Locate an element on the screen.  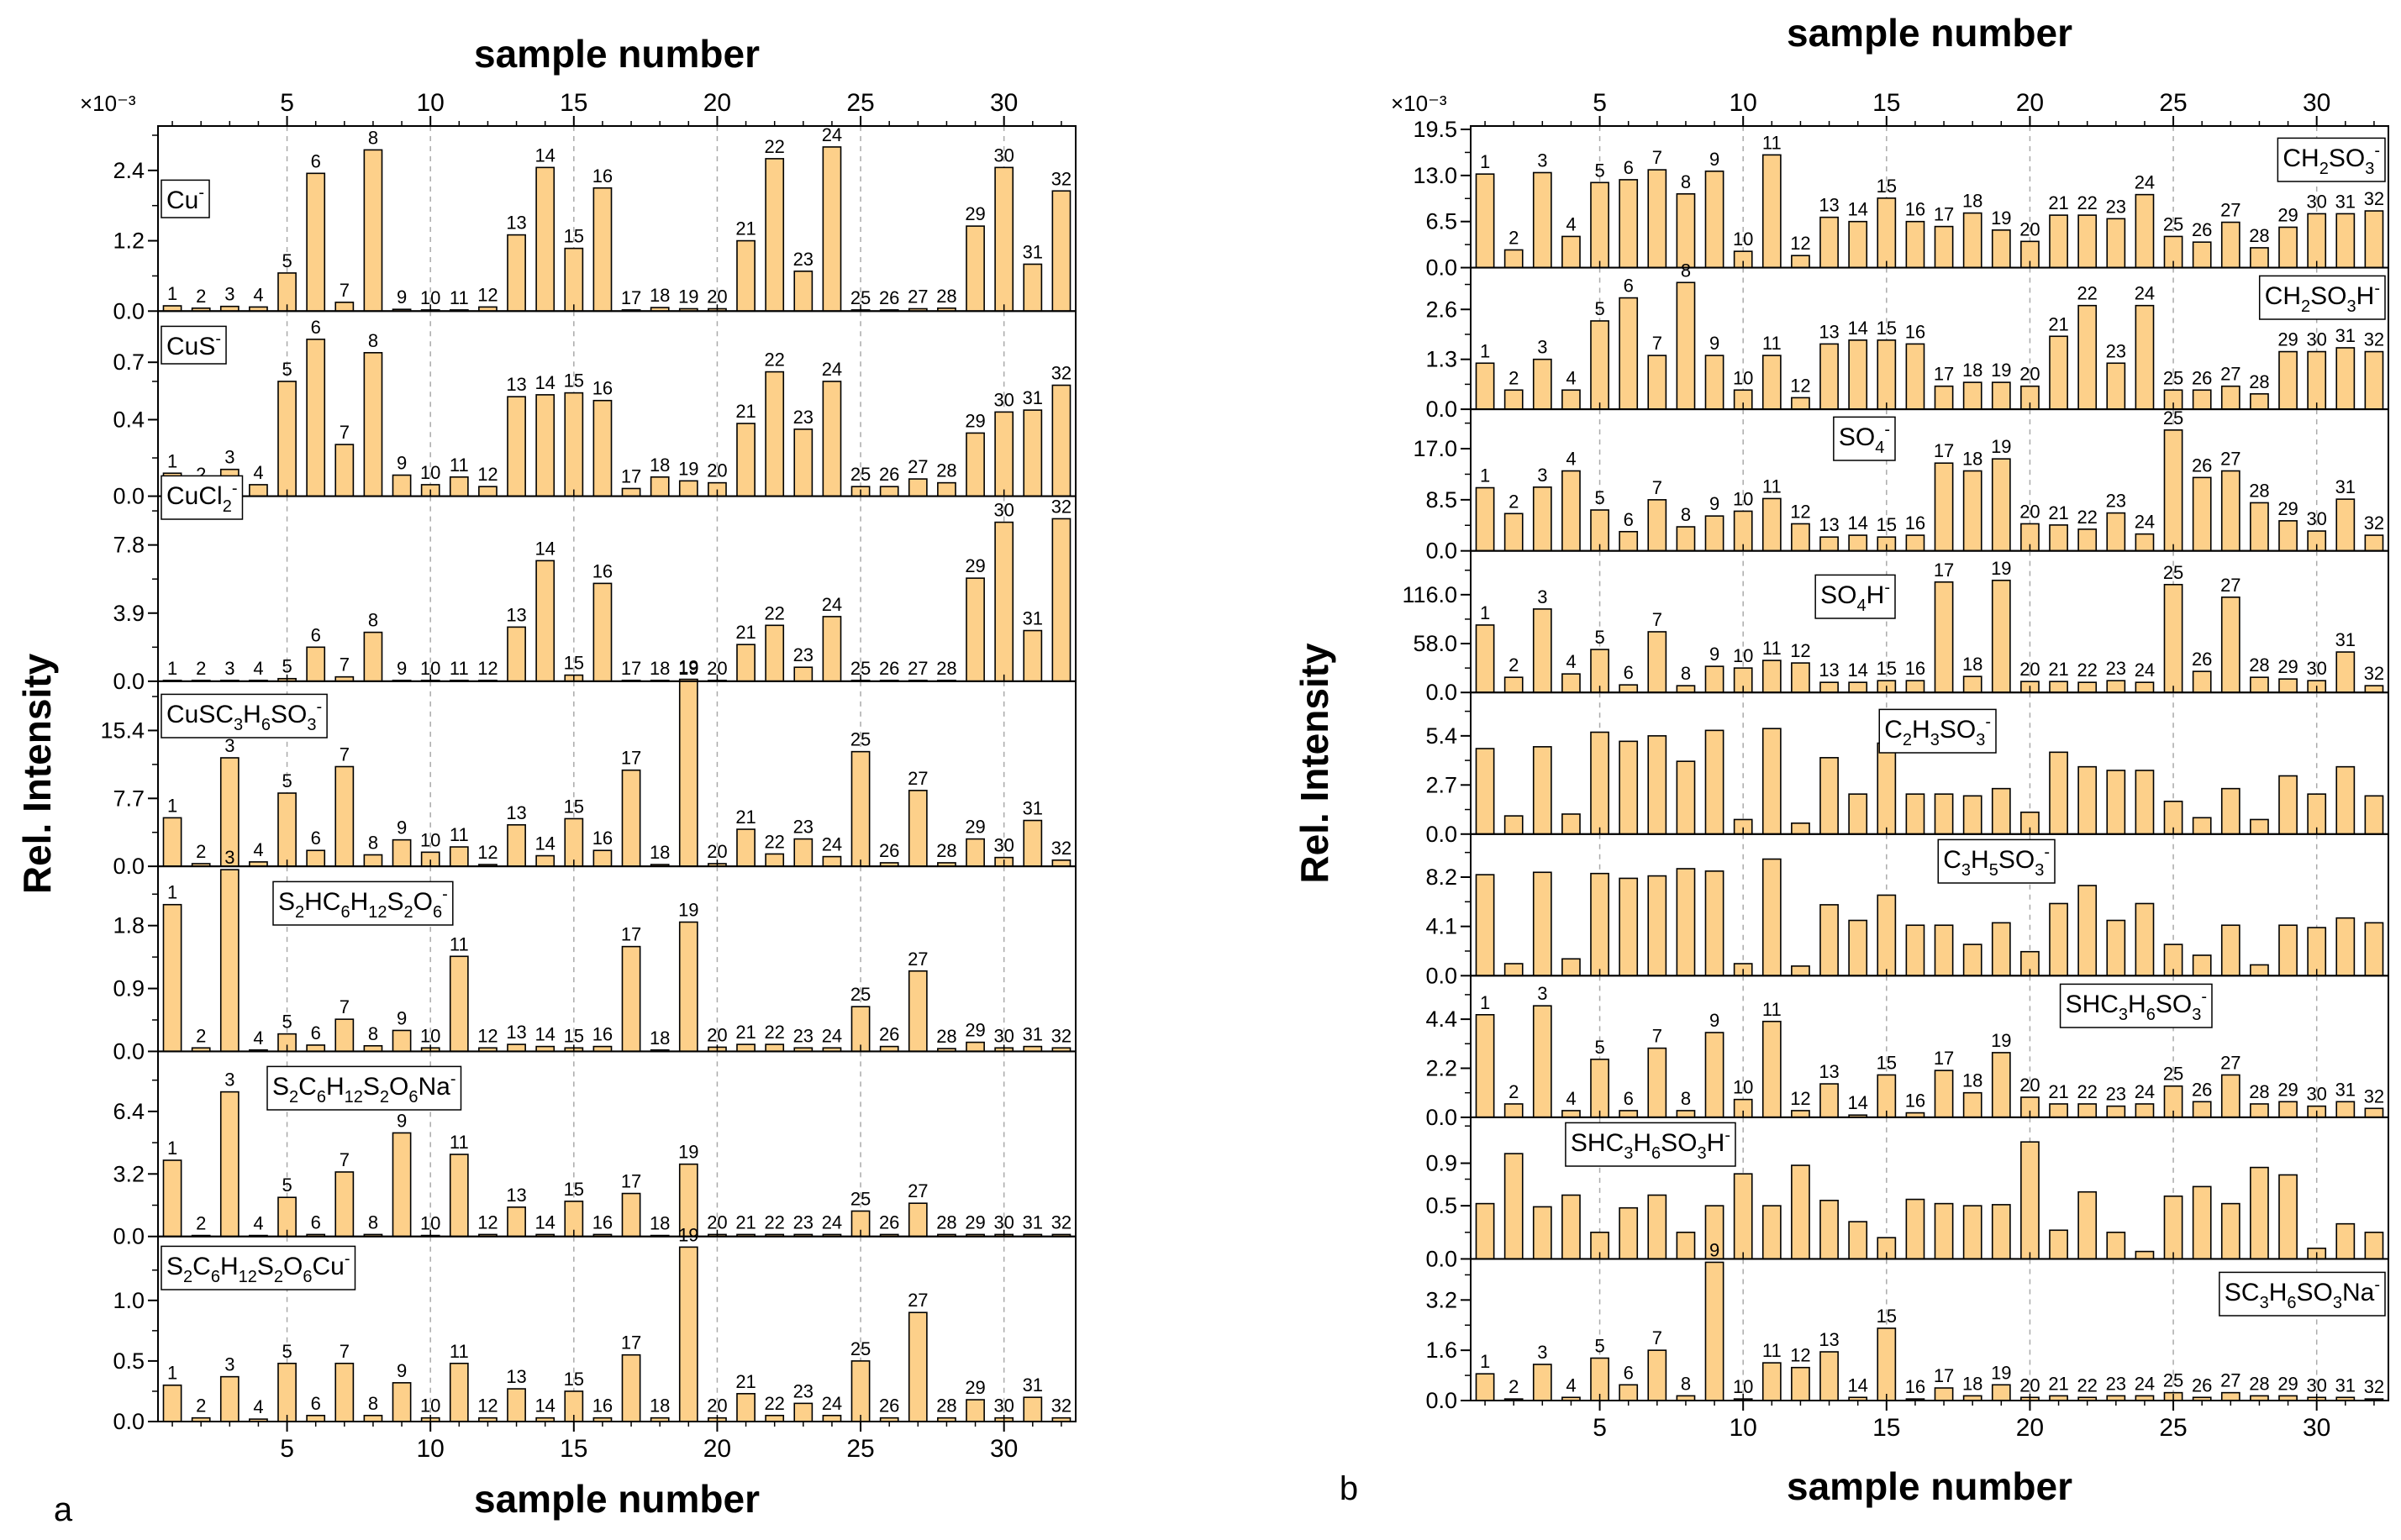
series-label-box: S2HC6H12S2O6- is located at coordinates (363, 903).